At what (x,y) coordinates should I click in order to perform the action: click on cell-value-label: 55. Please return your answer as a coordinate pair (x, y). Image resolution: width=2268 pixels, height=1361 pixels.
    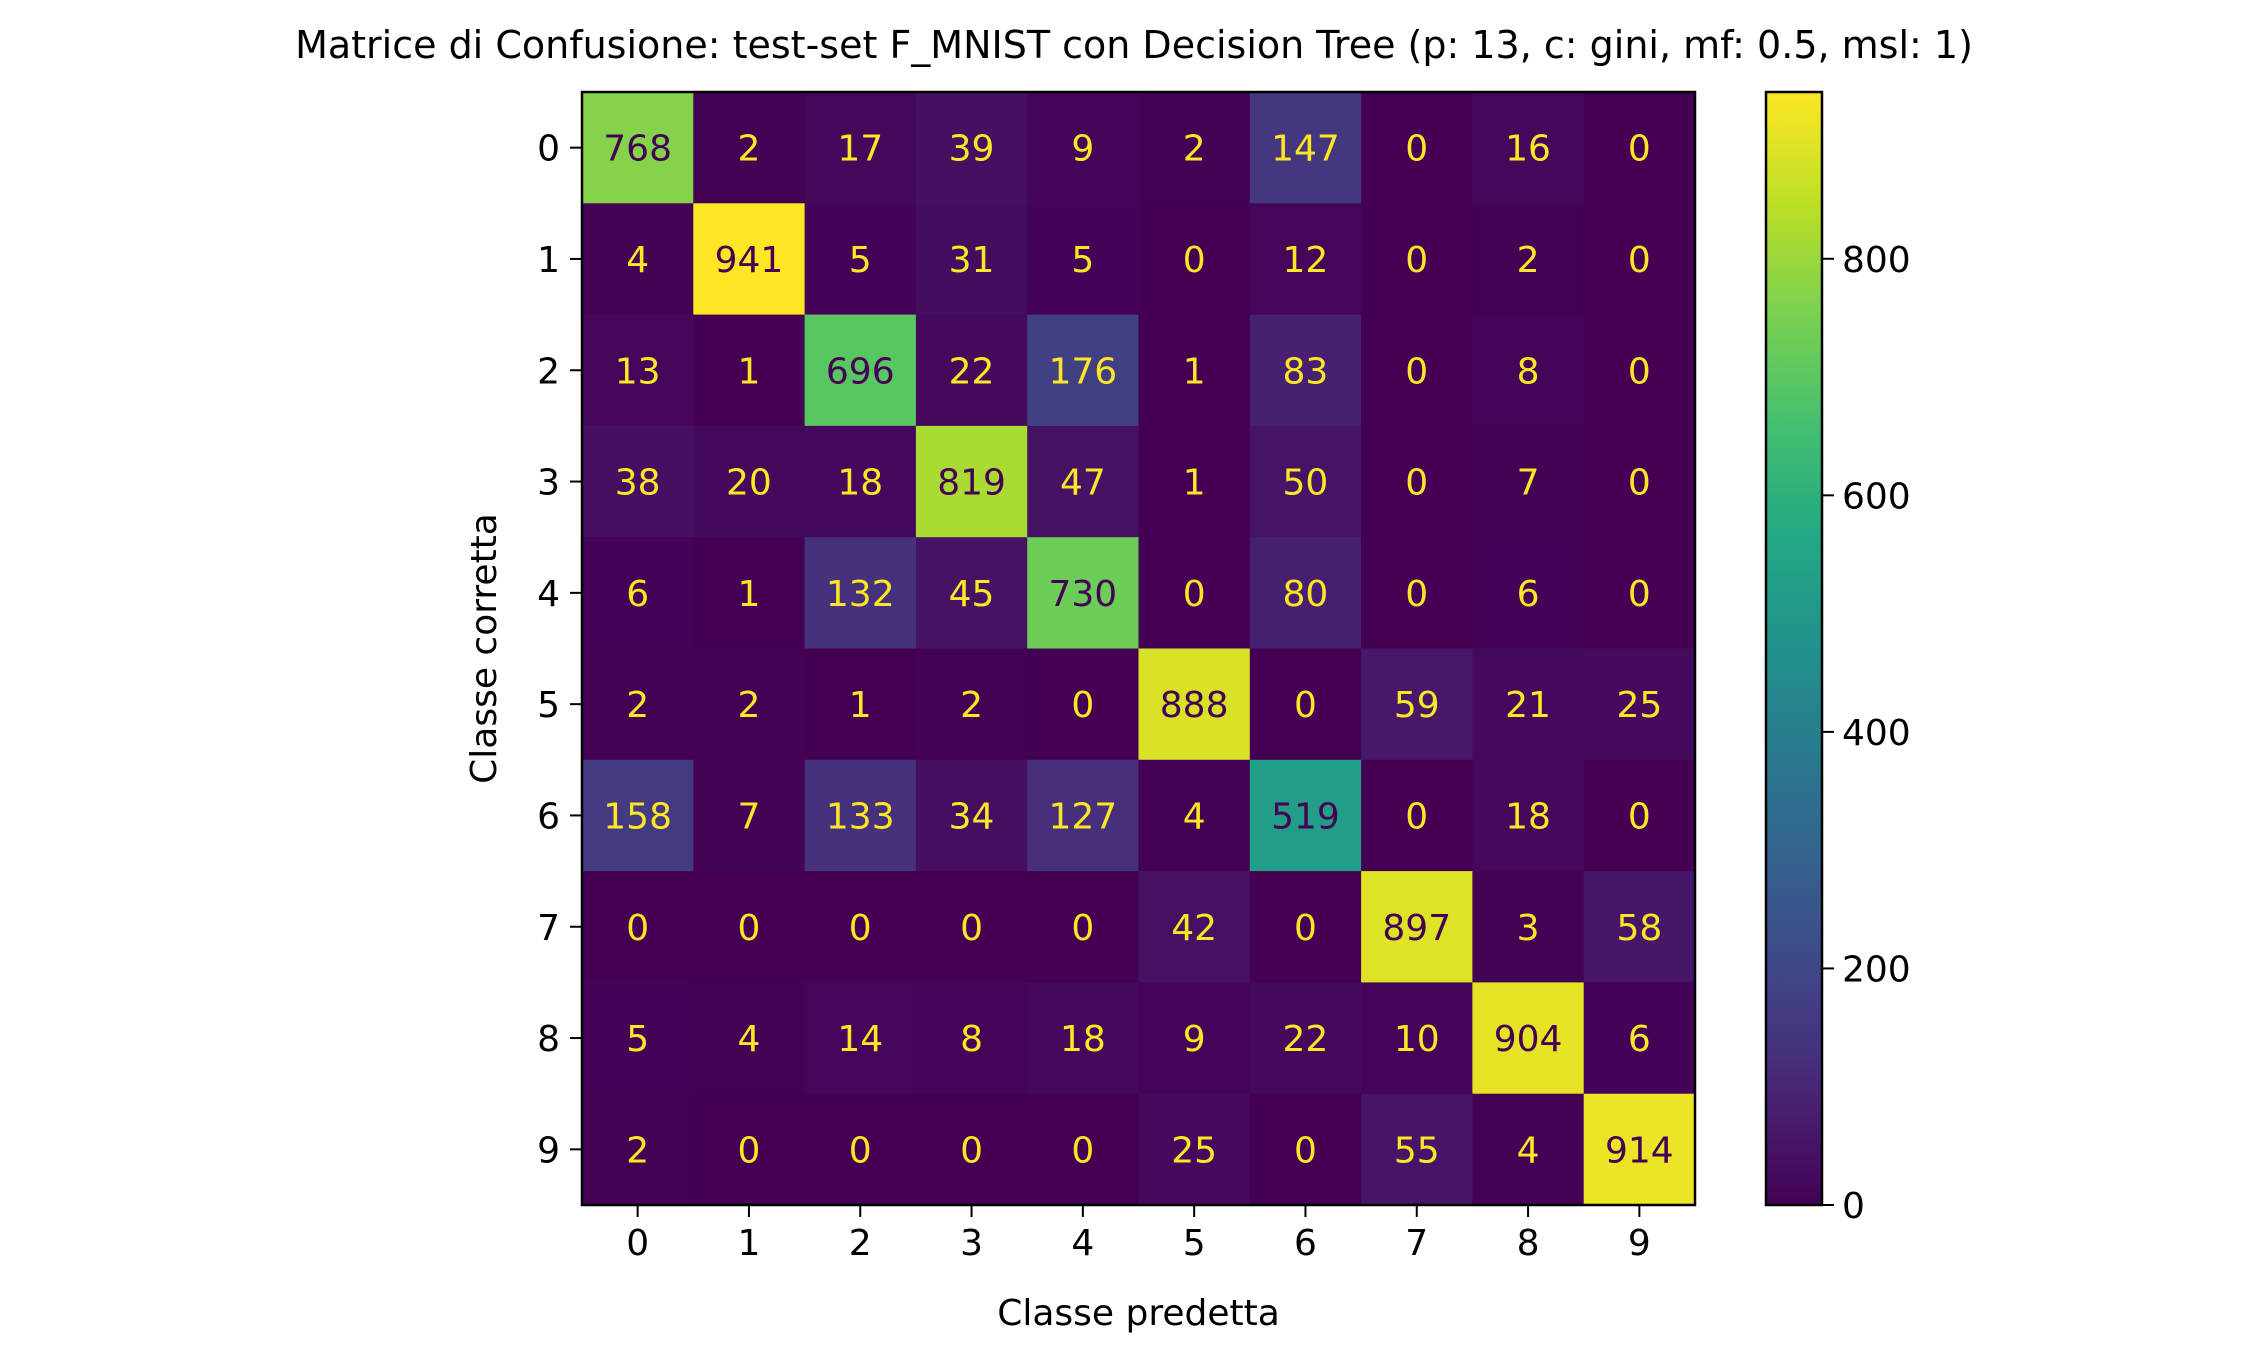
    Looking at the image, I should click on (1417, 1150).